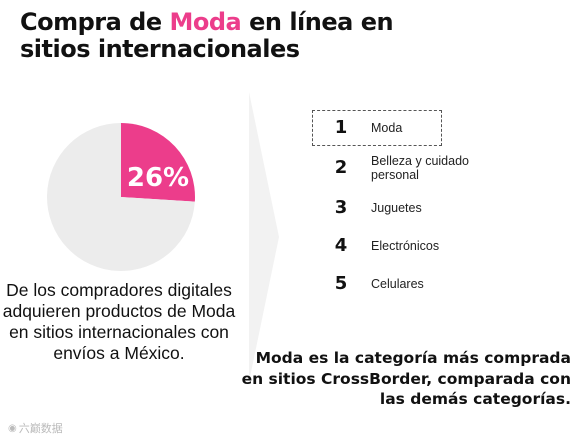  I want to click on watermark-text: 六巅数据, so click(40, 429).